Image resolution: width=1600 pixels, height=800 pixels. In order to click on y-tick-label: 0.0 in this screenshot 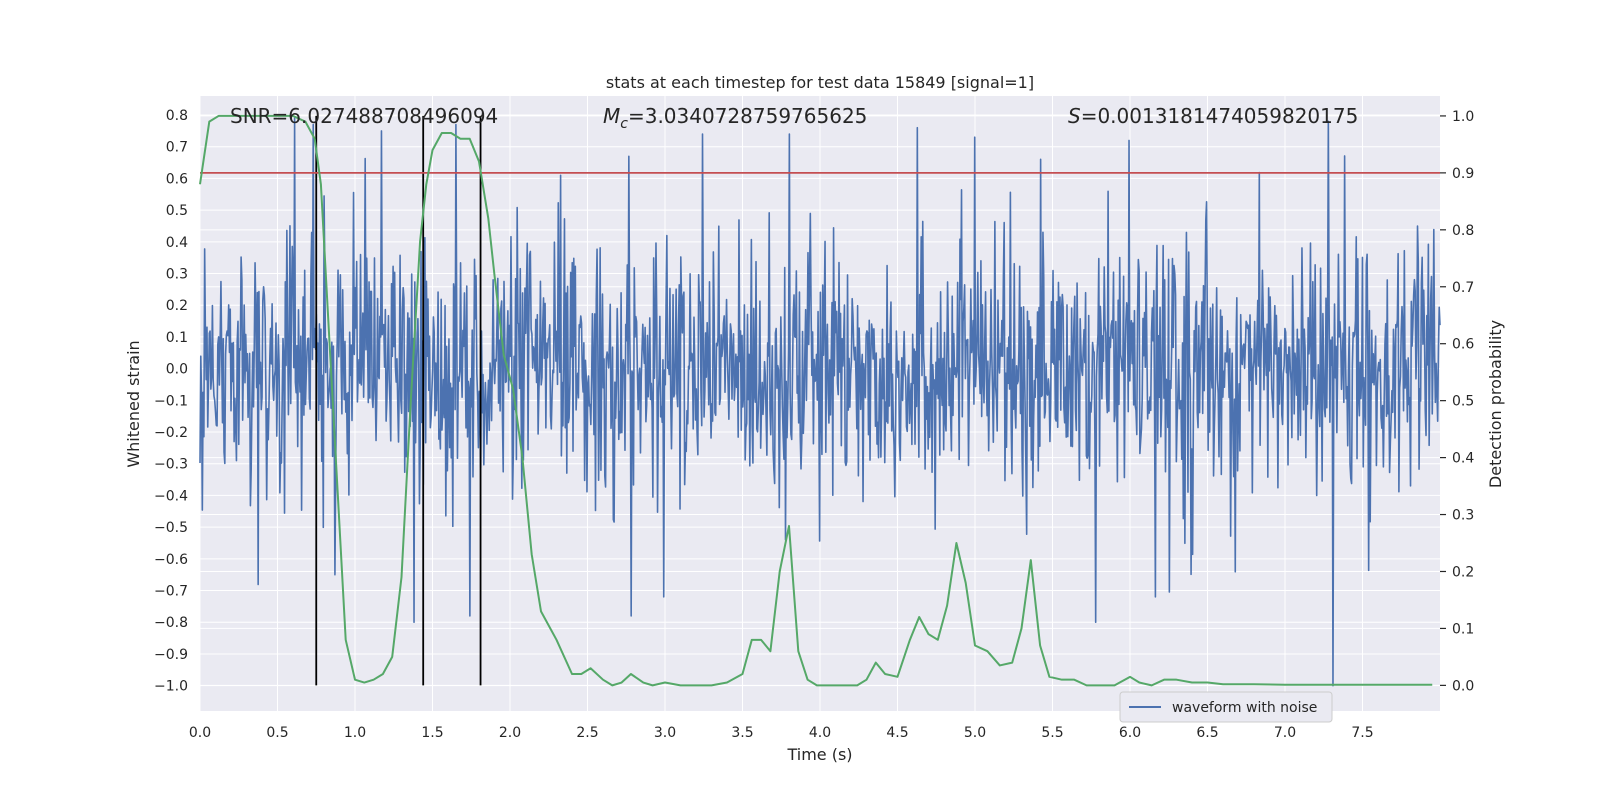, I will do `click(177, 370)`.